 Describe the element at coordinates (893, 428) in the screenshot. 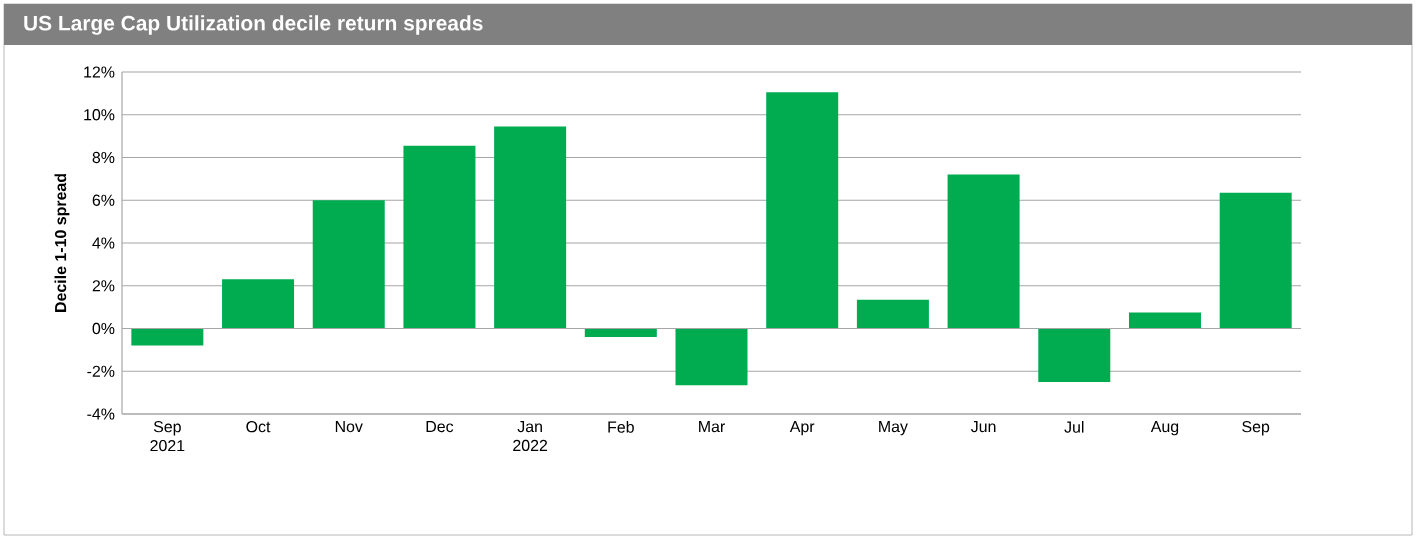

I see `x-tick-label: May` at that location.